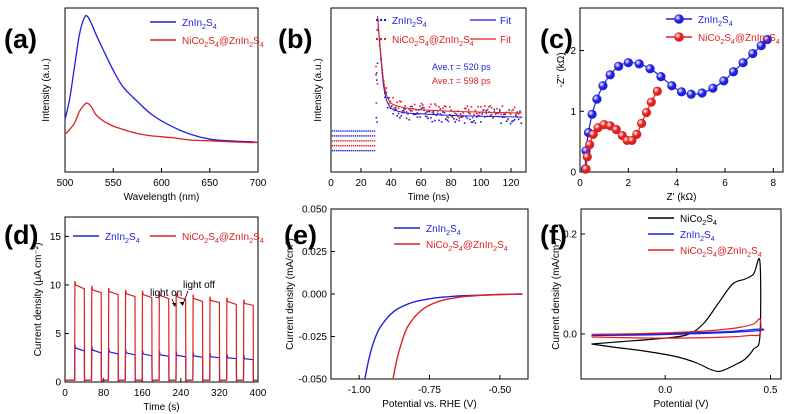 The image size is (799, 414). I want to click on x-tick-label: 80, so click(451, 183).